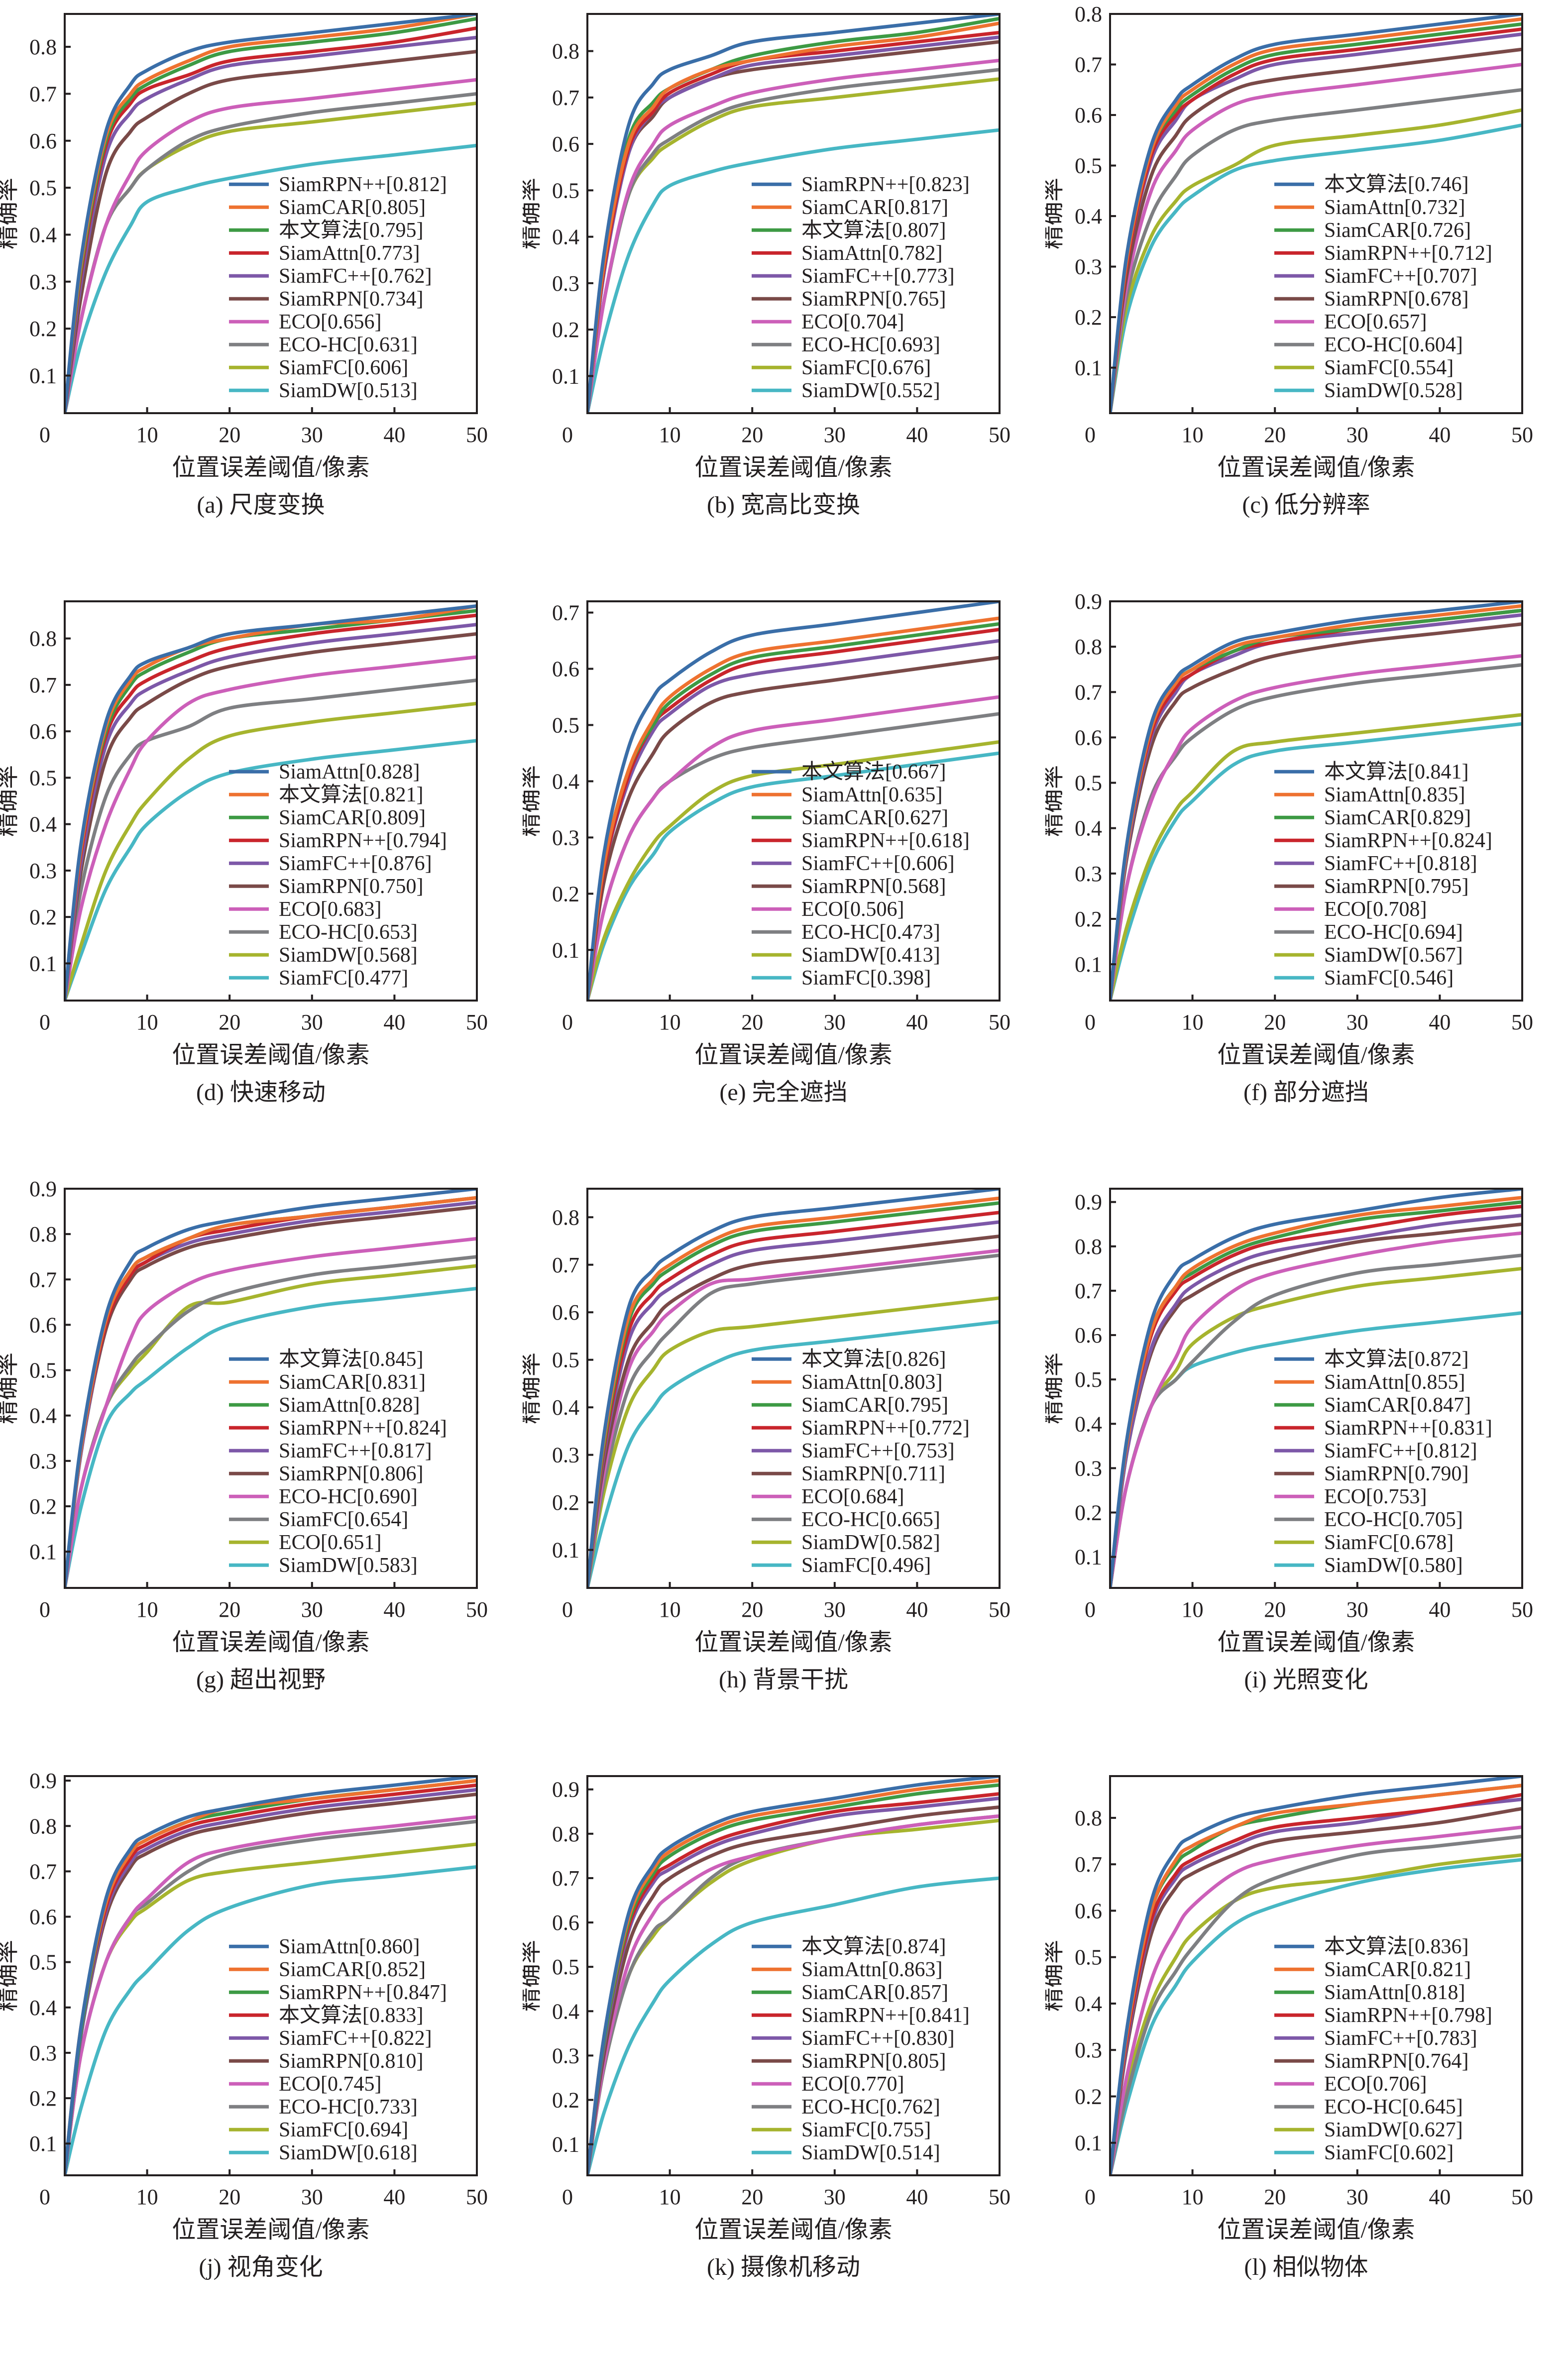  What do you see at coordinates (352, 817) in the screenshot?
I see `legend-label: SiamCAR[0.809]` at bounding box center [352, 817].